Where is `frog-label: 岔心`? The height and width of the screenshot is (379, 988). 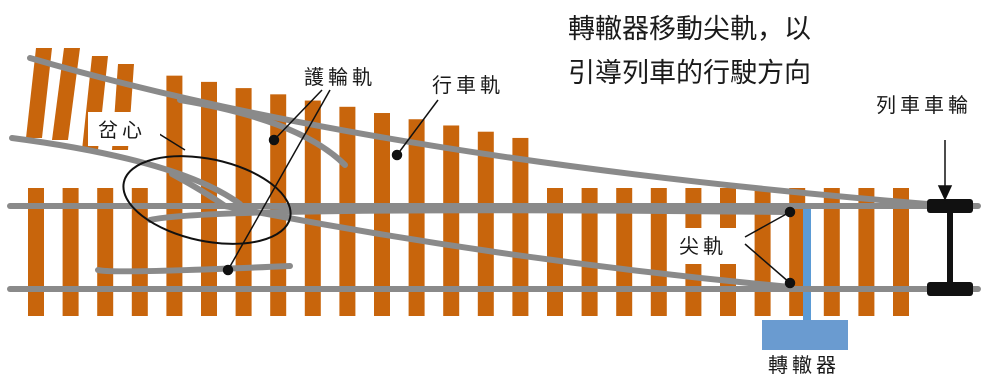 frog-label: 岔心 is located at coordinates (122, 130).